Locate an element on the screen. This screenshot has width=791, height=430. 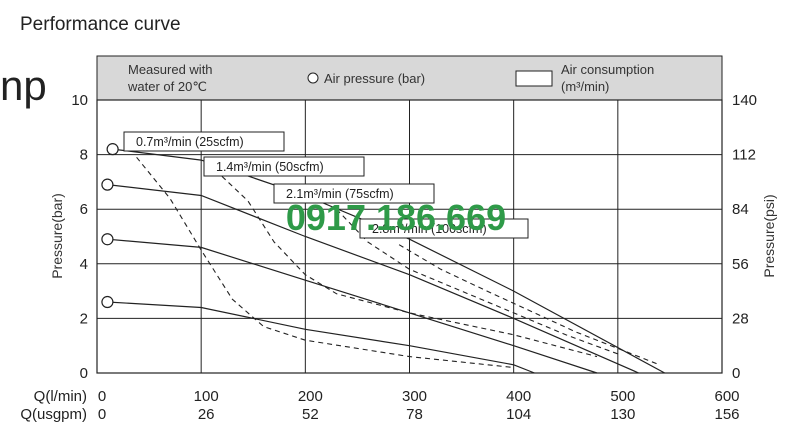
legend-pressure-label: Air pressure (bar) is located at coordinates (374, 78).